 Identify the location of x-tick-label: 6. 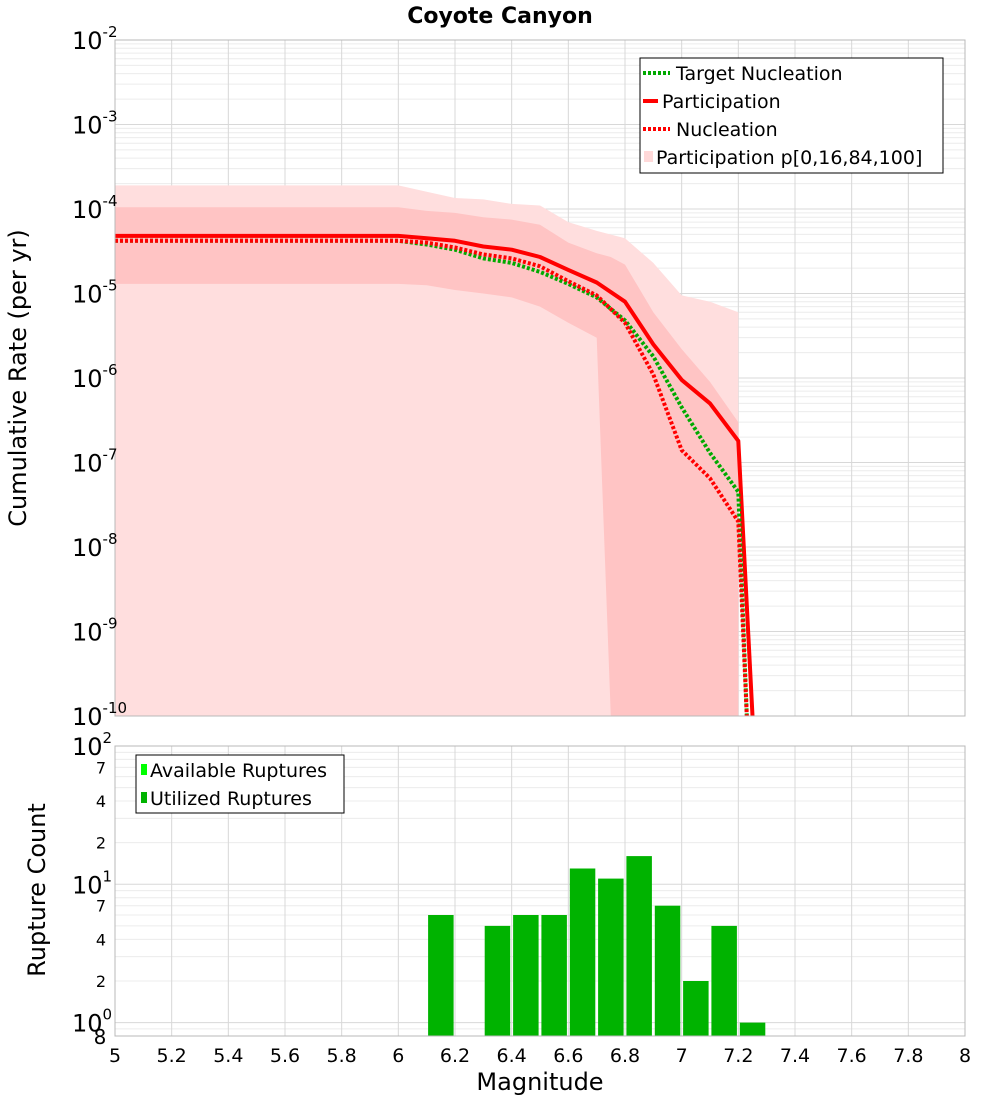
(398, 1056).